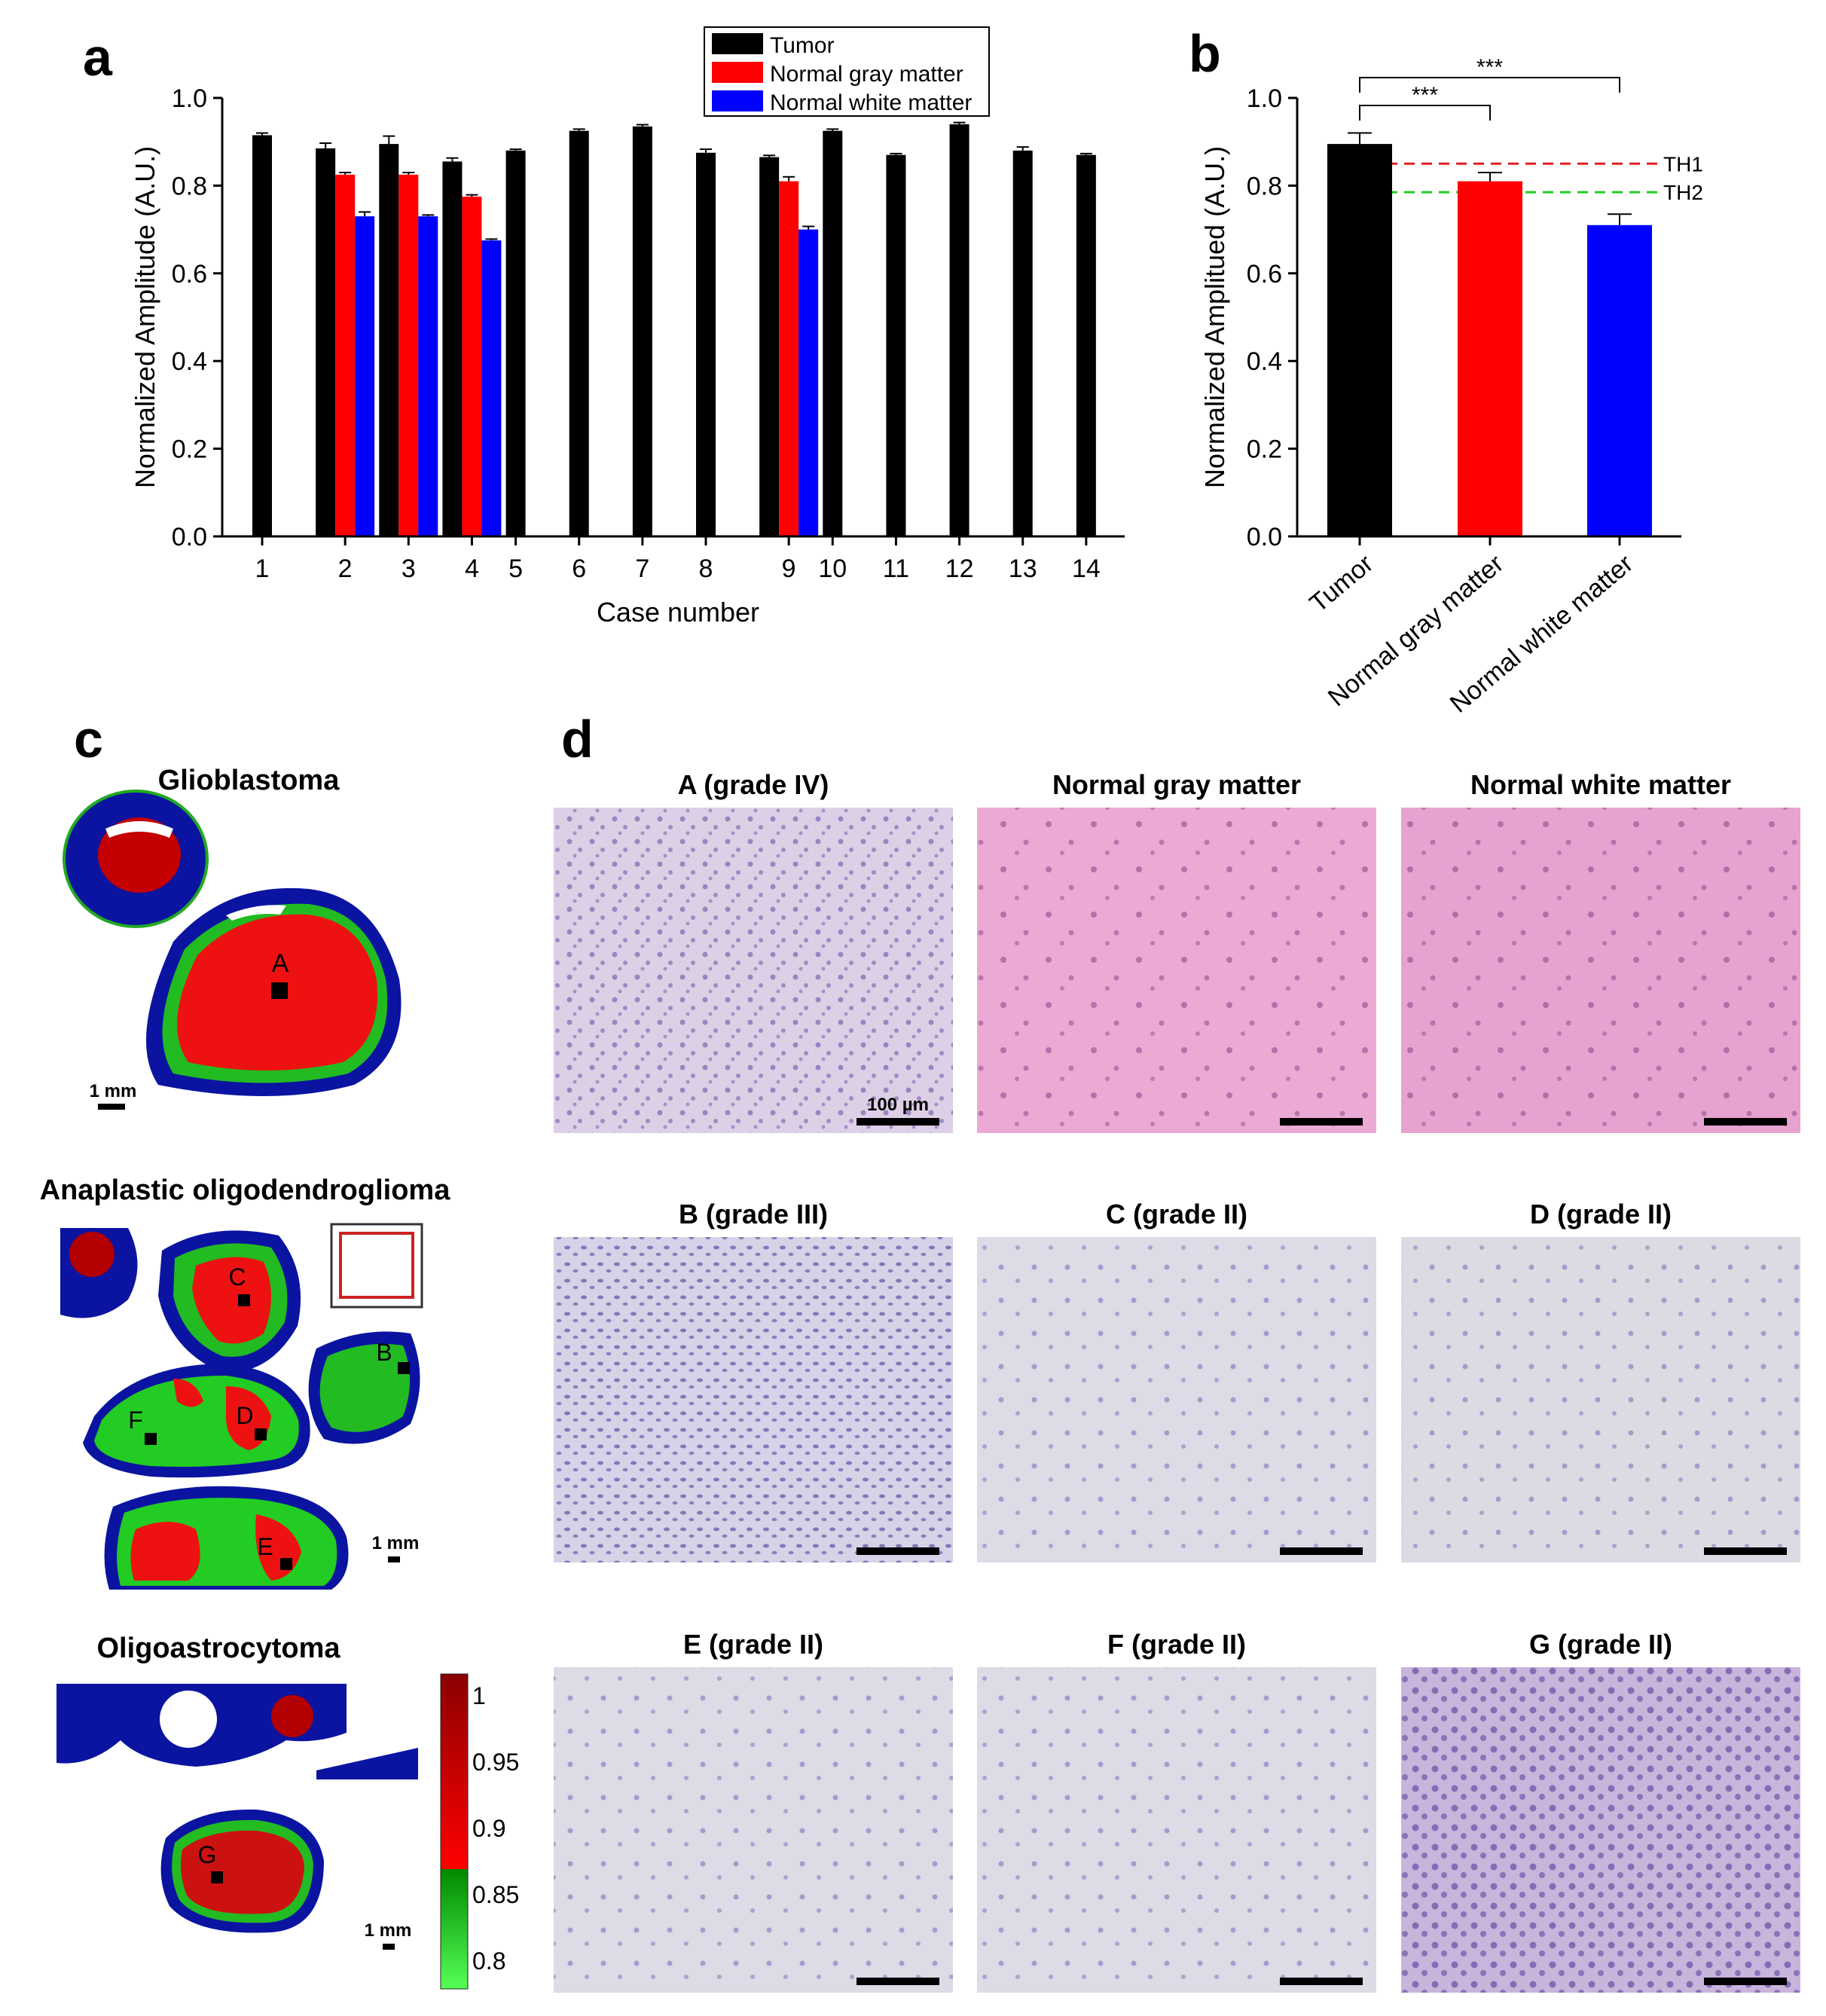  What do you see at coordinates (232, 950) in the screenshot?
I see `map-glioblastoma: A 1 mm` at bounding box center [232, 950].